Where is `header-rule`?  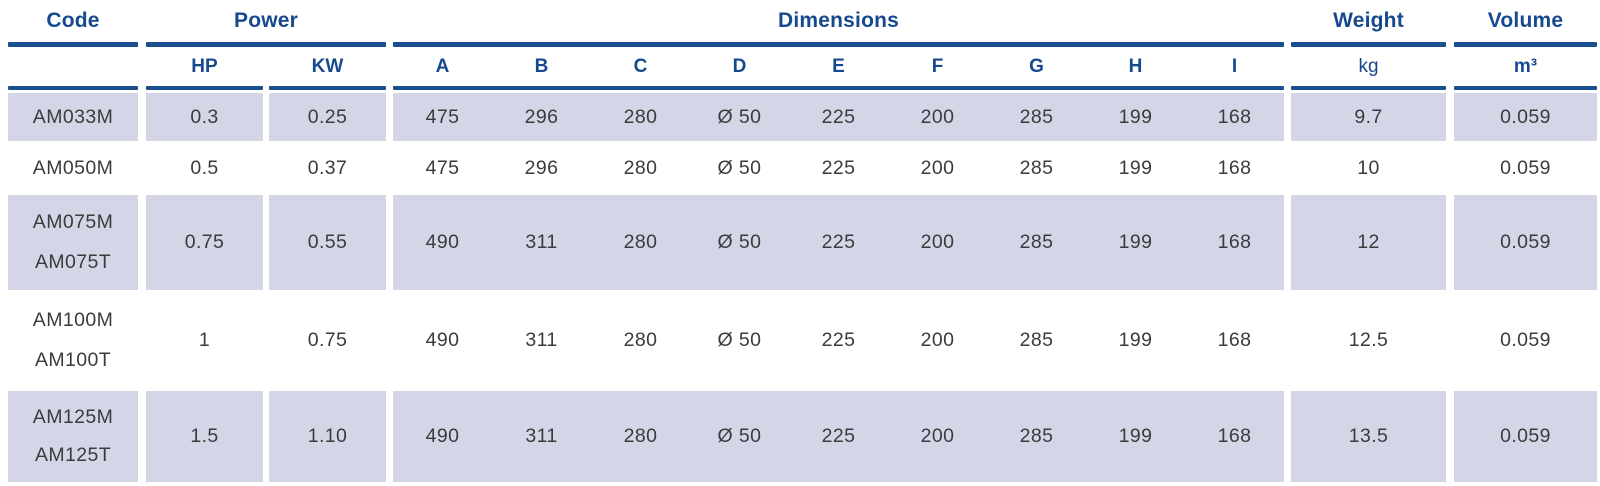 header-rule is located at coordinates (800, 44).